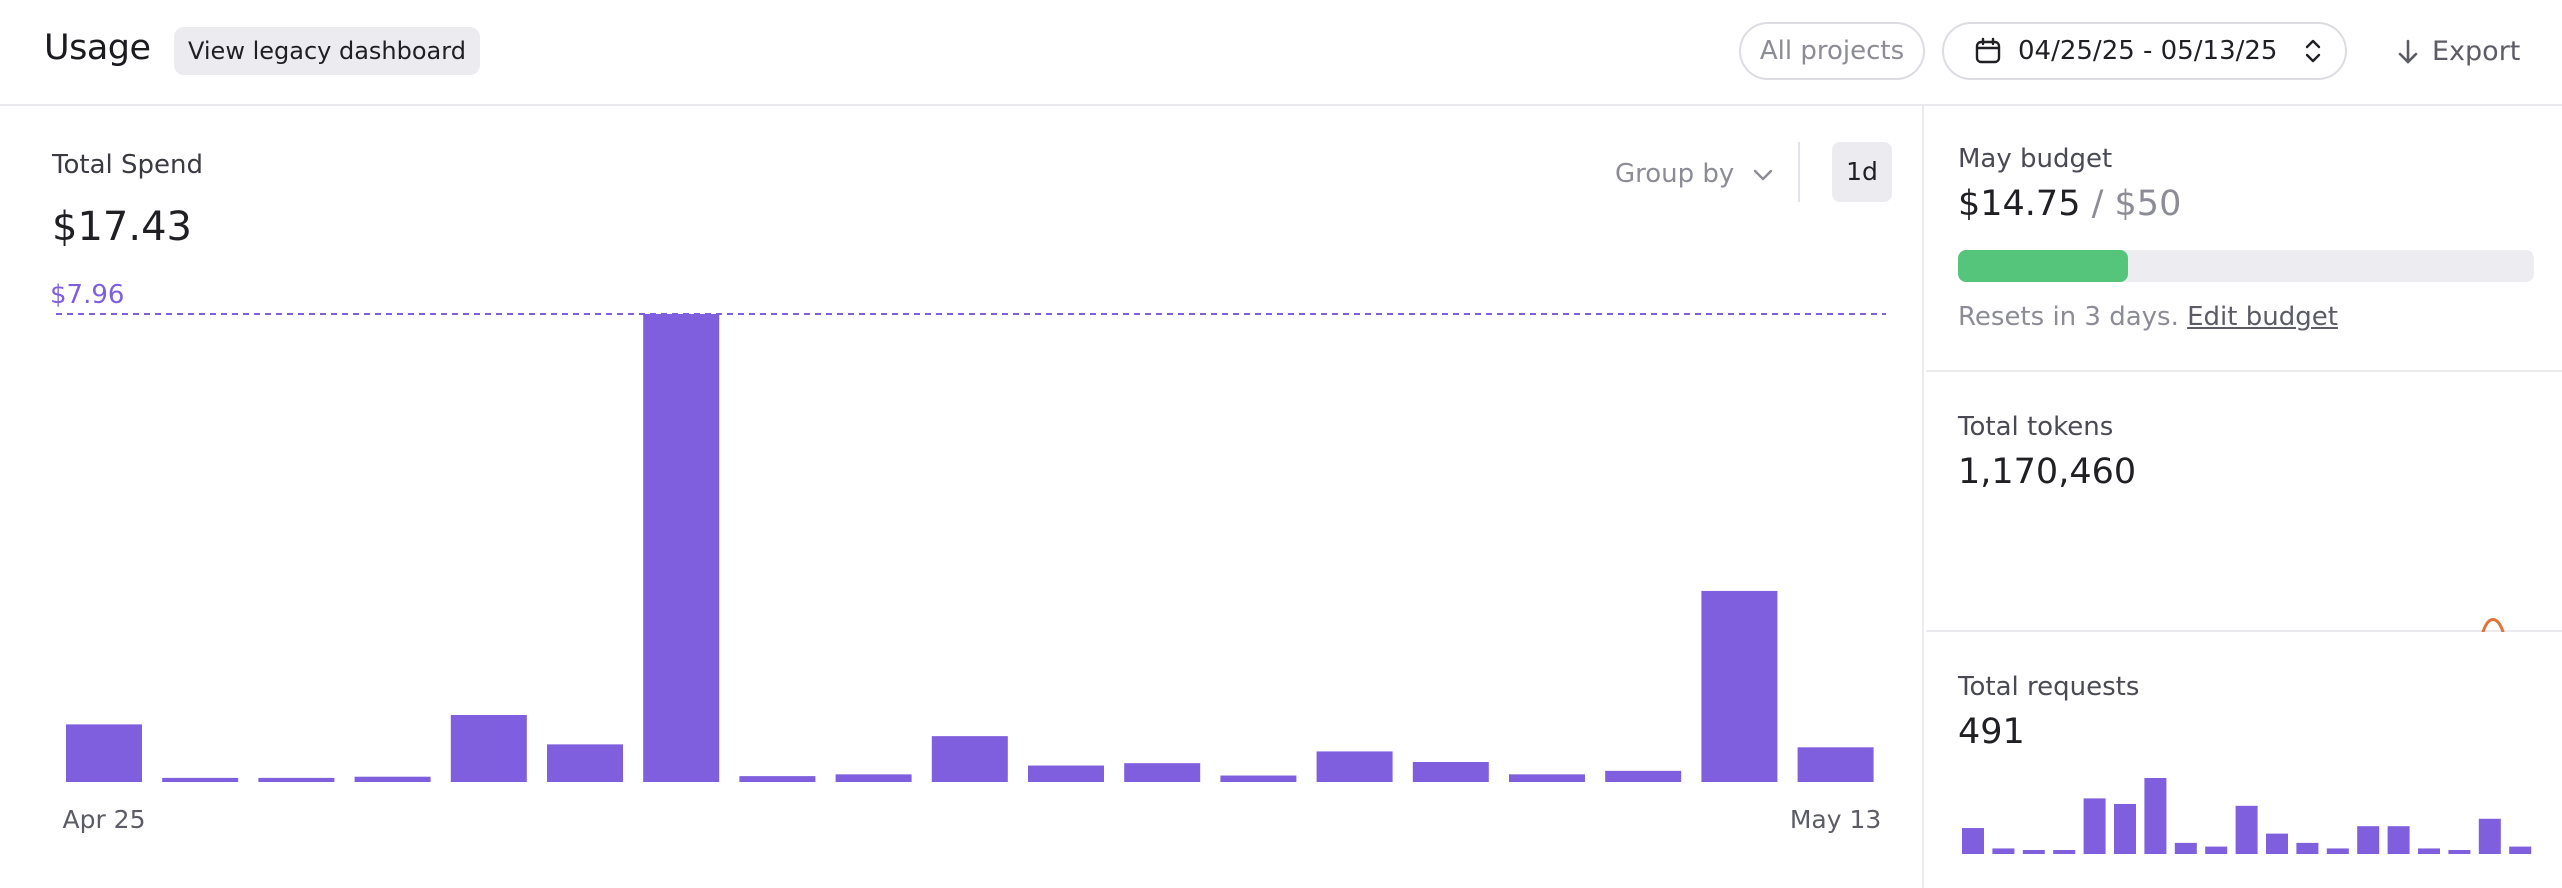 Image resolution: width=2562 pixels, height=888 pixels. What do you see at coordinates (2313, 51) in the screenshot?
I see `chevron-up-down-icon` at bounding box center [2313, 51].